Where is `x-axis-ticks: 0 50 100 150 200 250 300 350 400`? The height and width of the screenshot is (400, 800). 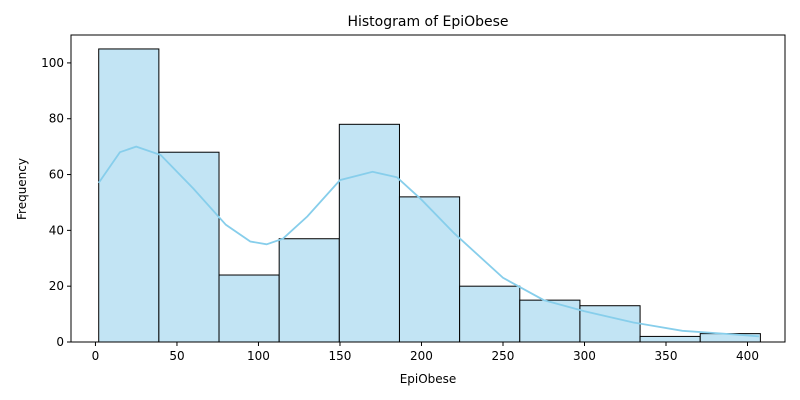 x-axis-ticks: 0 50 100 150 200 250 300 350 400 is located at coordinates (425, 352).